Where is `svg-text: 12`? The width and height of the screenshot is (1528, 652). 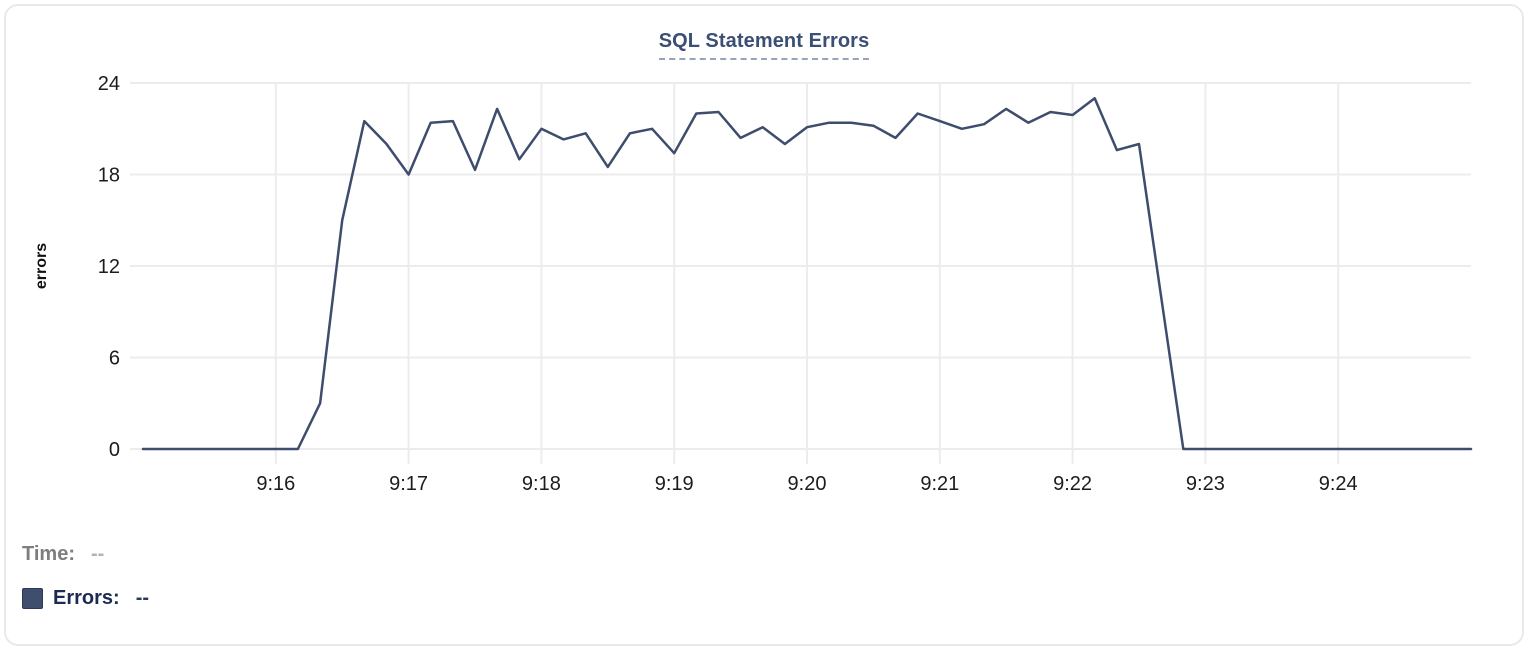
svg-text: 12 is located at coordinates (109, 267).